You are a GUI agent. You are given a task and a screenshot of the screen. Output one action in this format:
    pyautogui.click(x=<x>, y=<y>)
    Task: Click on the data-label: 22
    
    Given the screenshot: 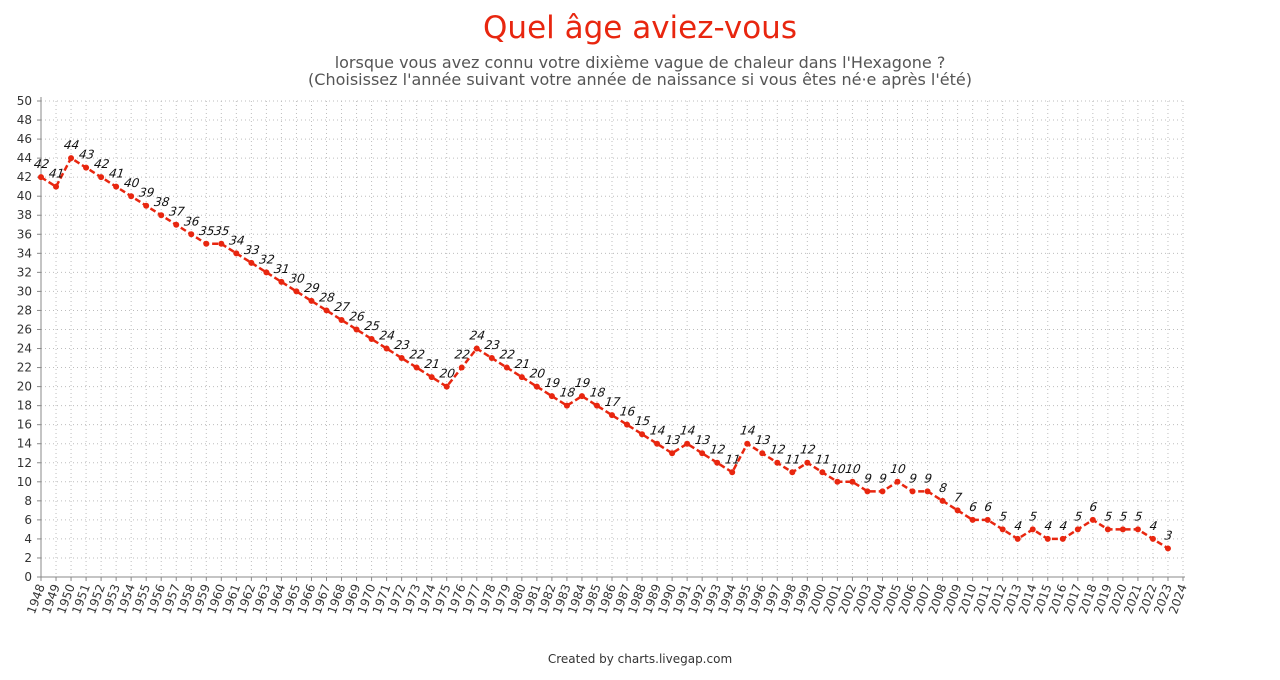 What is the action you would take?
    pyautogui.click(x=462, y=355)
    